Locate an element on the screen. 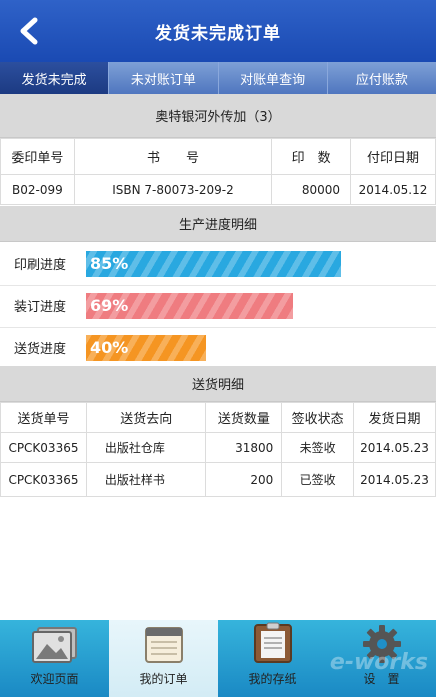  delivery-title: 送货明细 is located at coordinates (218, 384).